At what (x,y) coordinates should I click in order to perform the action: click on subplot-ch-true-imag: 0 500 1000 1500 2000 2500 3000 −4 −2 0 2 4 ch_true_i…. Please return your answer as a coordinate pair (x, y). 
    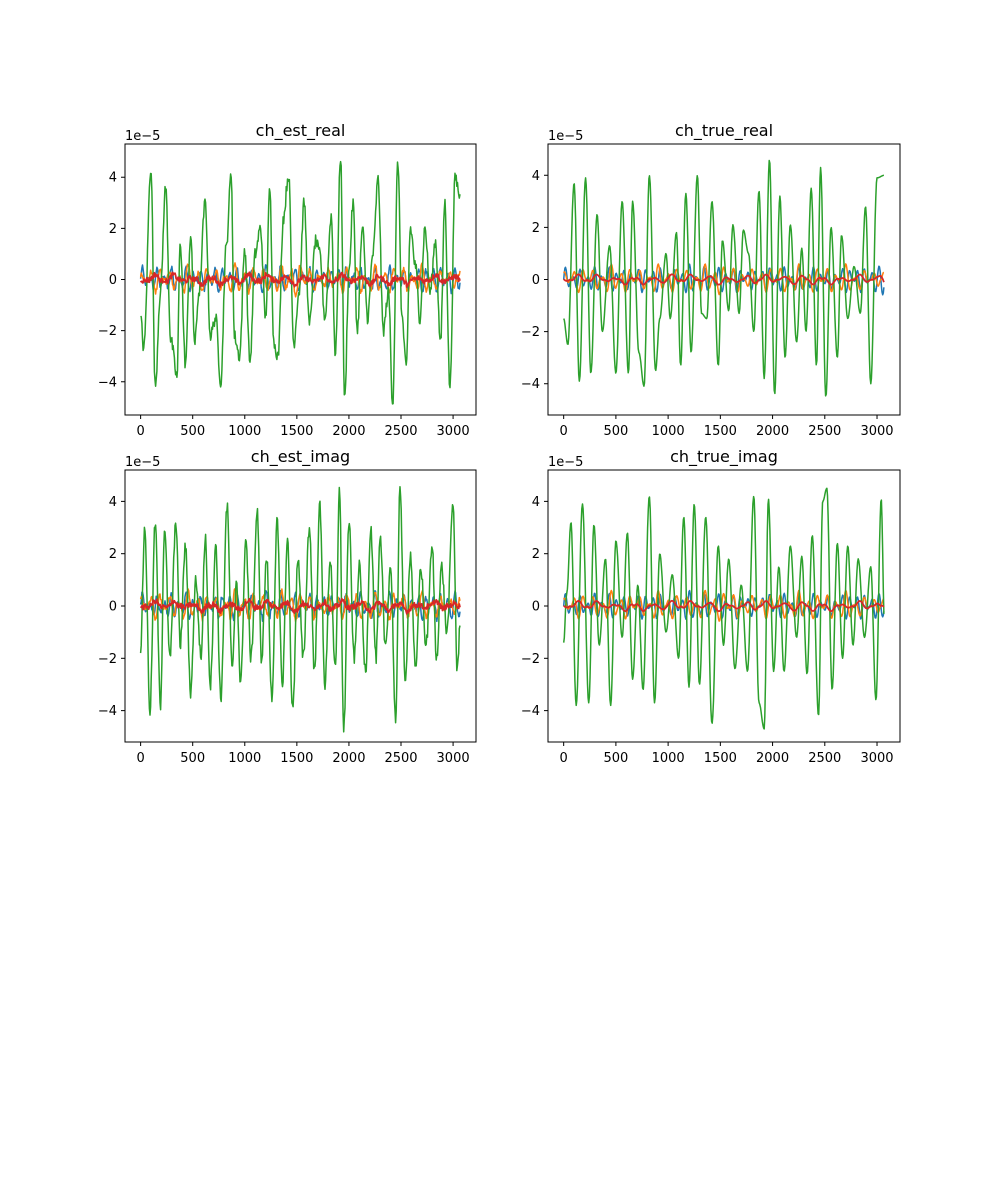
    Looking at the image, I should click on (711, 606).